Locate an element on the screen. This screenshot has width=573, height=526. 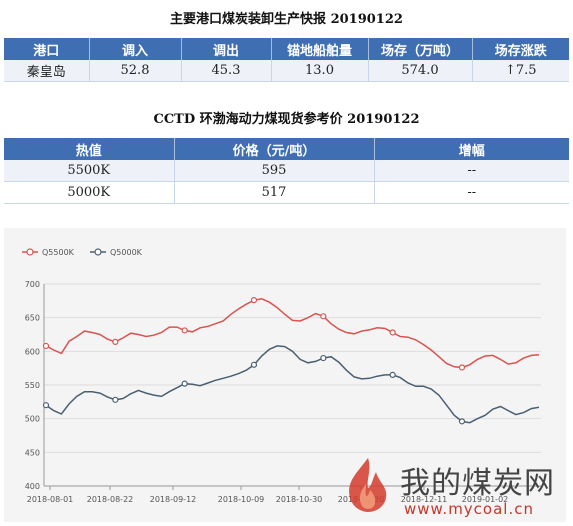
cctd-report-title: CCTD 环渤海动力煤现货参考价 20190122 is located at coordinates (286, 119).